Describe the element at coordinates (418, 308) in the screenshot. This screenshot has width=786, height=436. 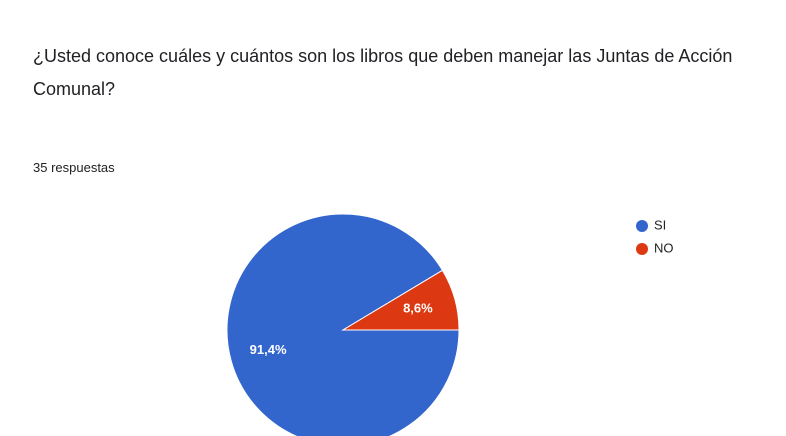
I see `slice-label: 8,6%` at that location.